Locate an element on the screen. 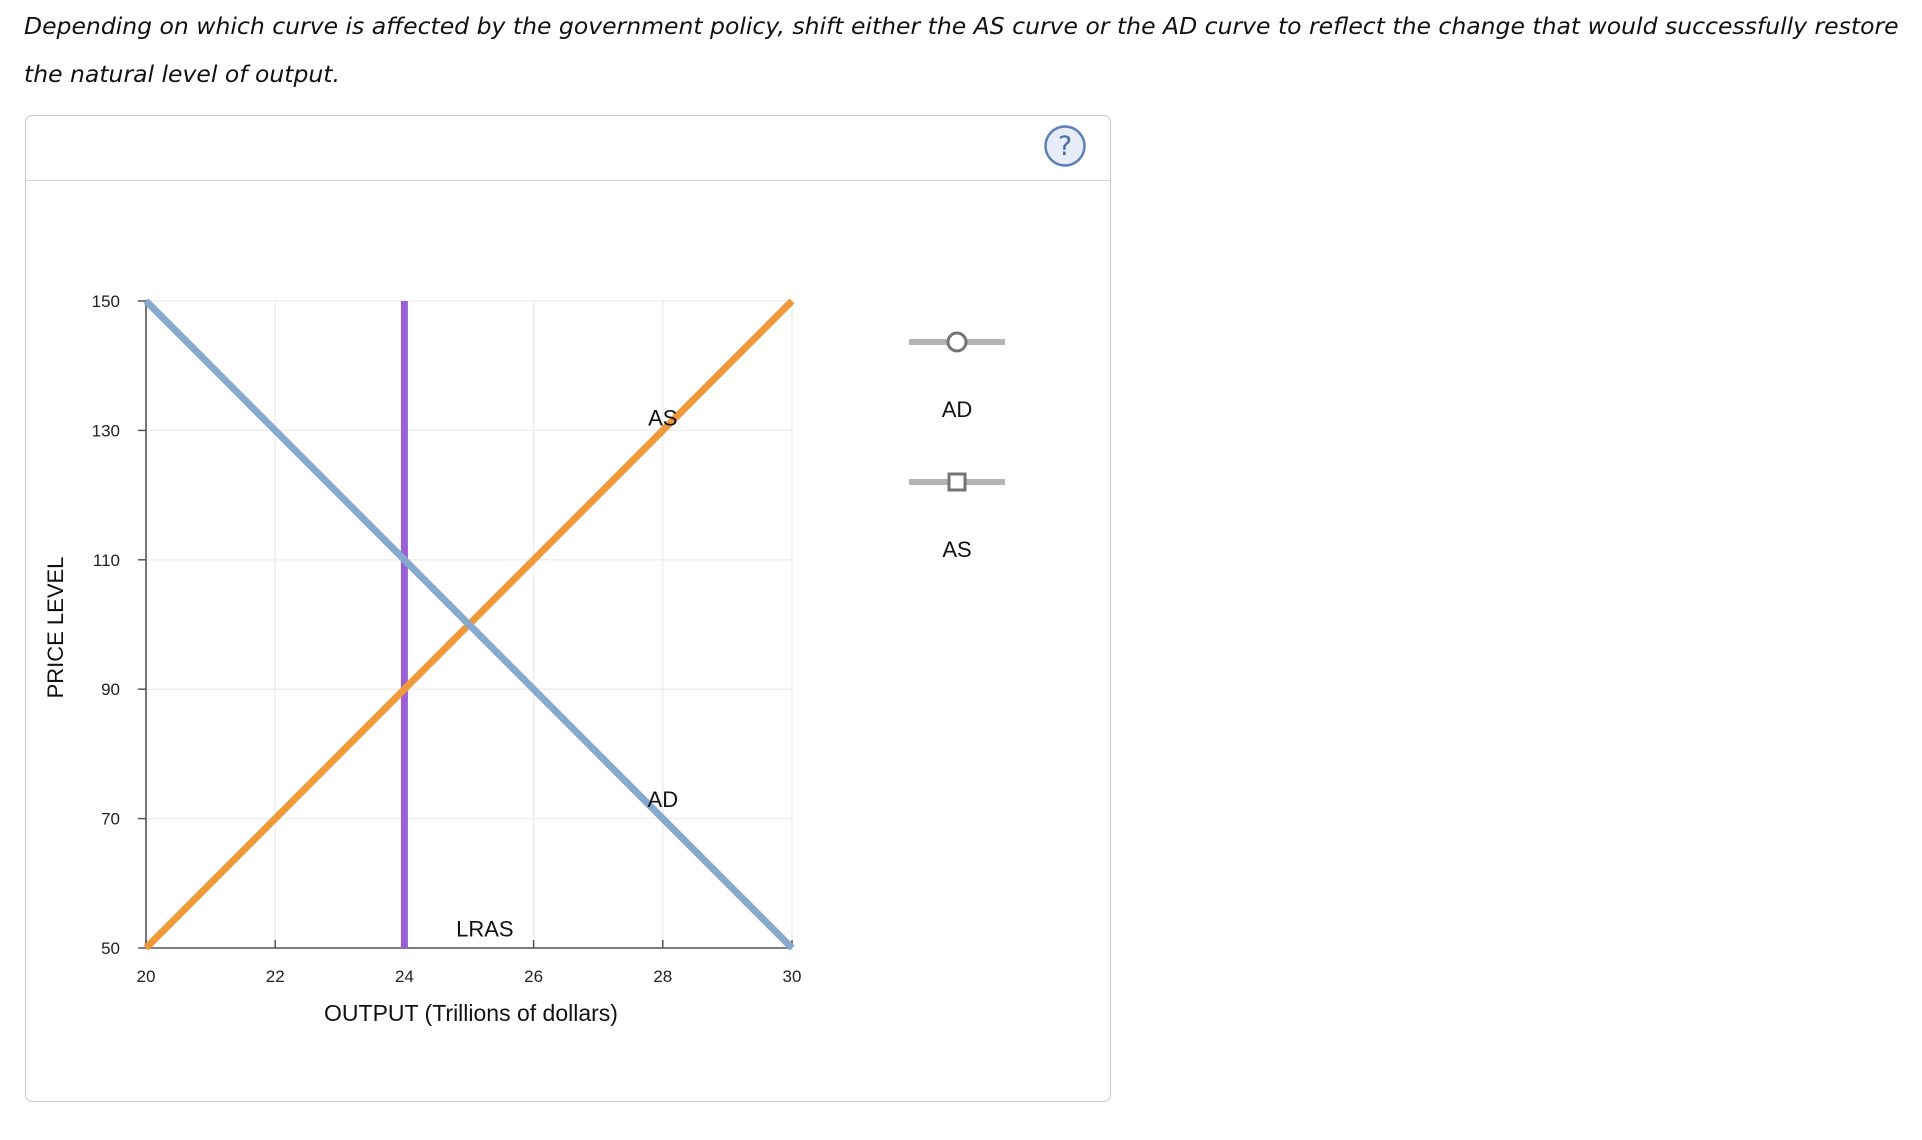  palette-label-as: AS is located at coordinates (956, 549).